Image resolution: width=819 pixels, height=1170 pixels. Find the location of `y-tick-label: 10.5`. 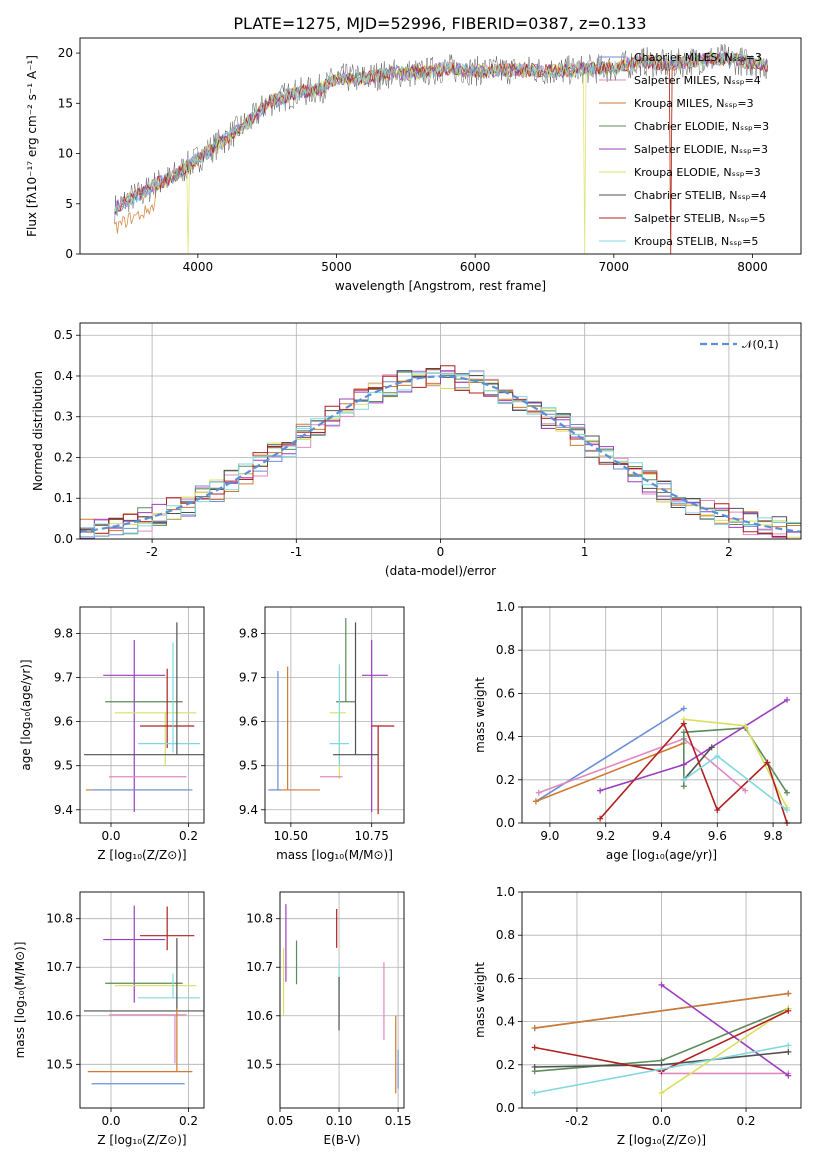

y-tick-label: 10.5 is located at coordinates (59, 1064).